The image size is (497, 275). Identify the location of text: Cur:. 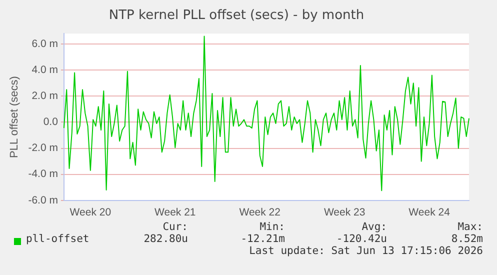
(175, 227).